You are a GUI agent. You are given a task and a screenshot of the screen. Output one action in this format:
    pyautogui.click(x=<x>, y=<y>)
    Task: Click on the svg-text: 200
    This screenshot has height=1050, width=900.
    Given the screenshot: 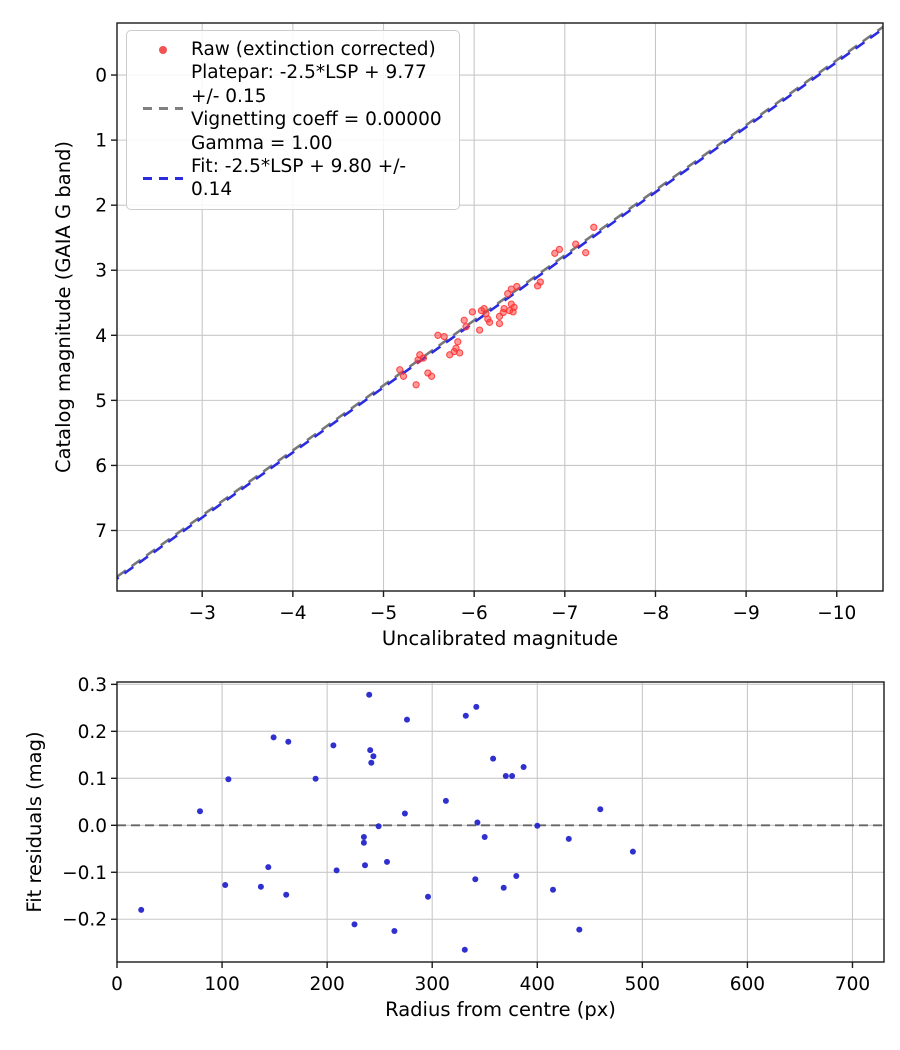 What is the action you would take?
    pyautogui.click(x=326, y=984)
    